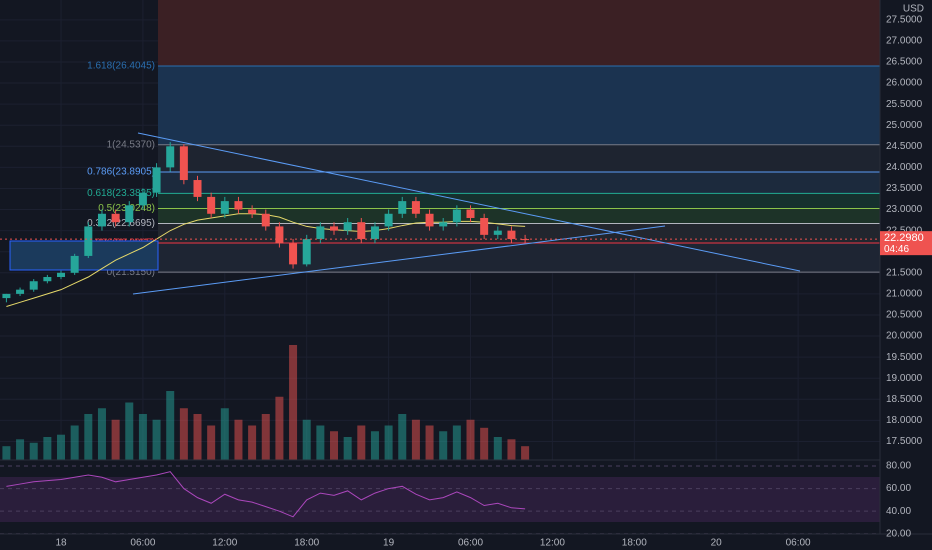 The height and width of the screenshot is (550, 932). What do you see at coordinates (131, 272) in the screenshot?
I see `fib-label: 0(21.5150)` at bounding box center [131, 272].